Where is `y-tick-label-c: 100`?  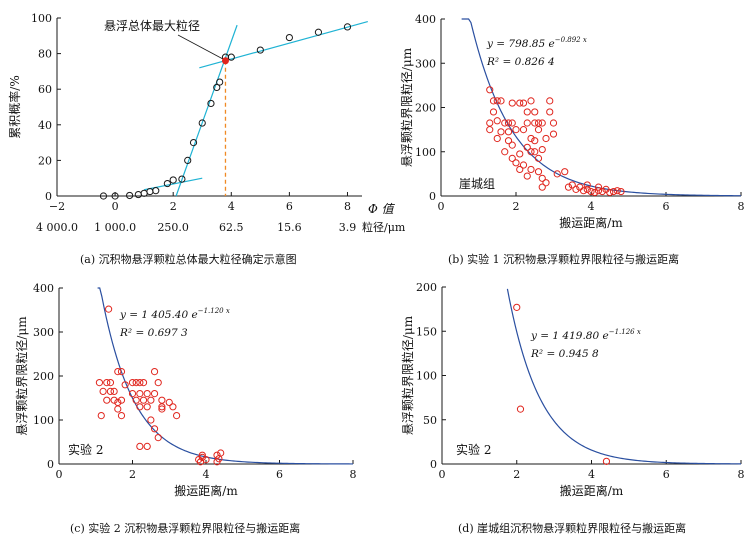 y-tick-label-c: 100 is located at coordinates (43, 420).